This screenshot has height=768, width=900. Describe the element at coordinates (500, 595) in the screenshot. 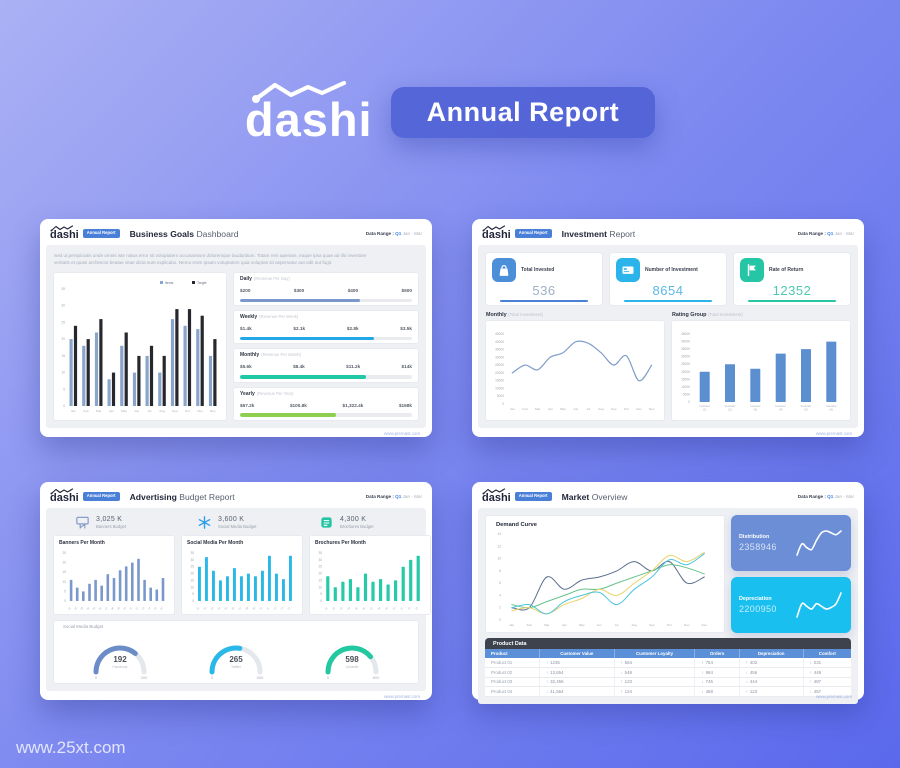

I see `svg-text: 4` at that location.